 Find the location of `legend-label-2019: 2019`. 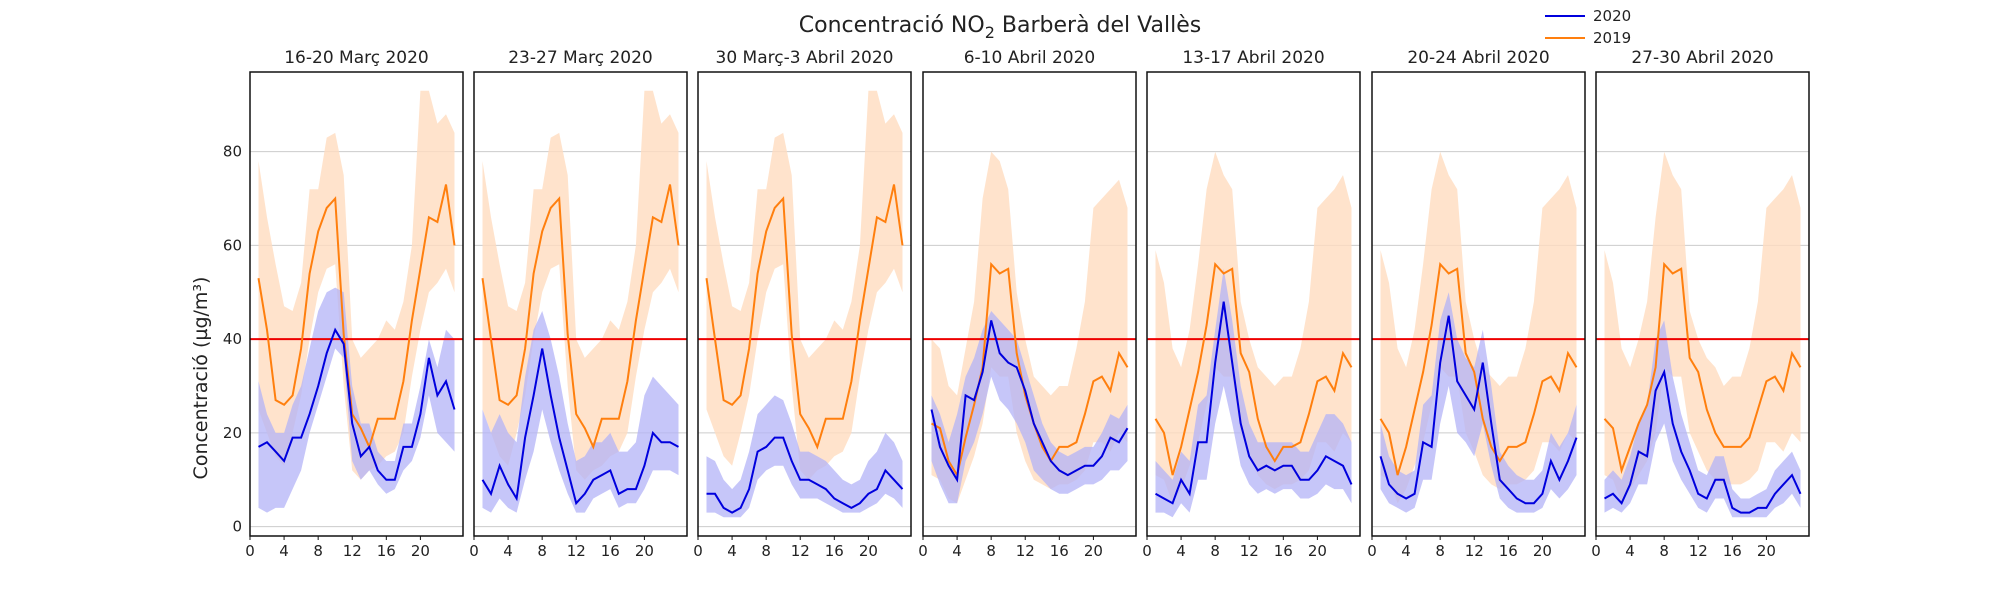

legend-label-2019: 2019 is located at coordinates (1612, 38).